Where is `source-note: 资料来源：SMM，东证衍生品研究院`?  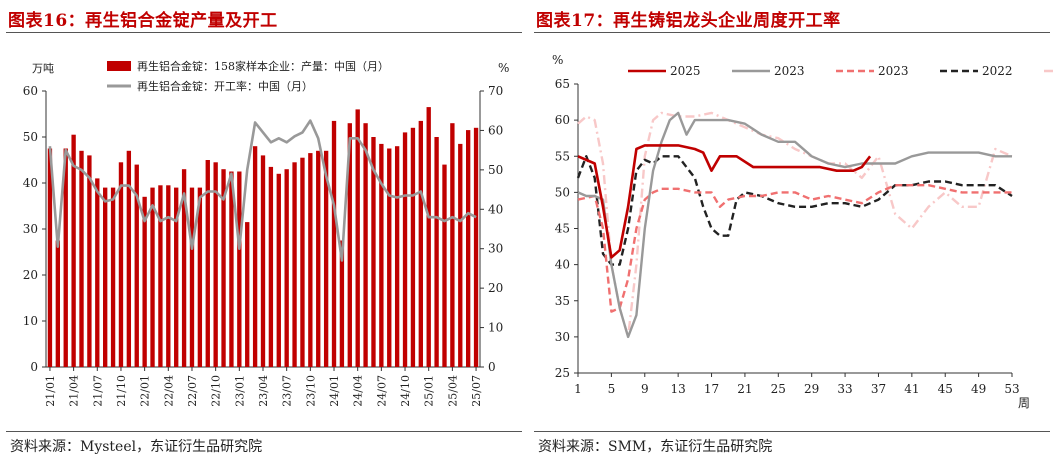 source-note: 资料来源：SMM，东证衍生品研究院 is located at coordinates (655, 447).